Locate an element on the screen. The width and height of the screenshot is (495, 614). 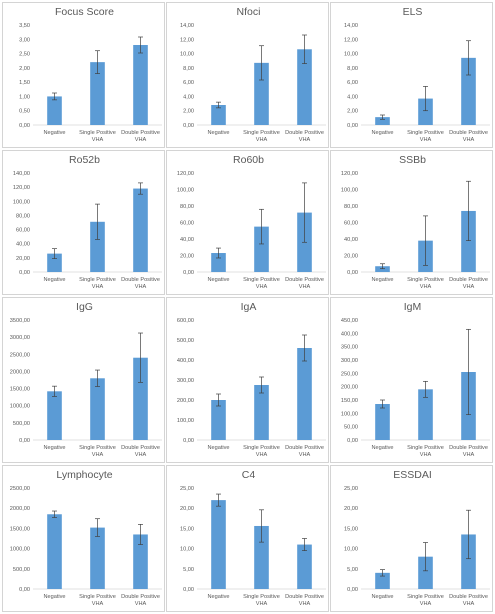
y-tick-label: 2000,00 is located at coordinates (20, 372).